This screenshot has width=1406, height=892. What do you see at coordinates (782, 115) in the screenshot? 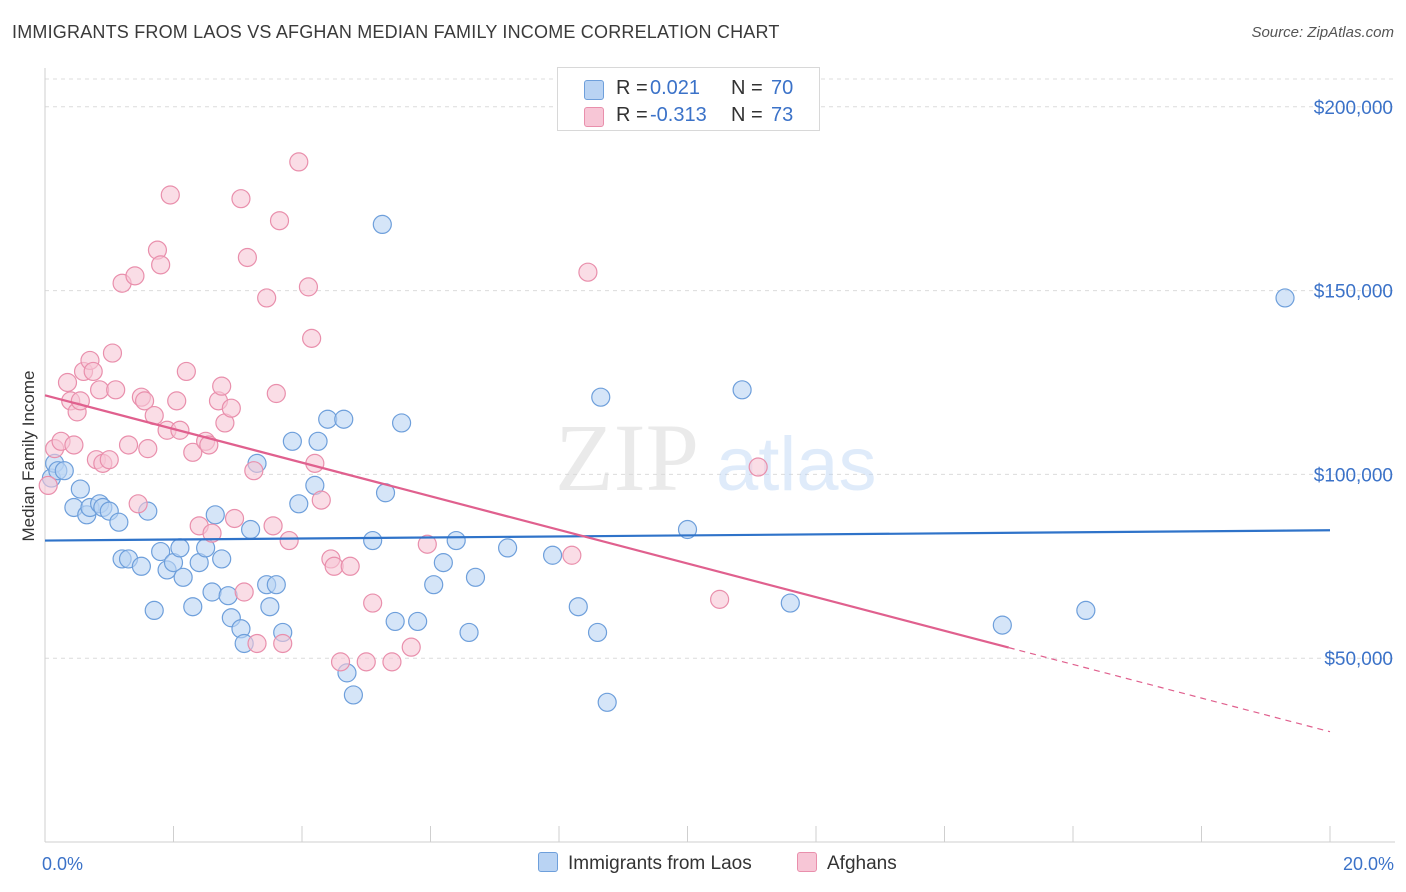
I see `legend-n-value: 73` at bounding box center [782, 115].